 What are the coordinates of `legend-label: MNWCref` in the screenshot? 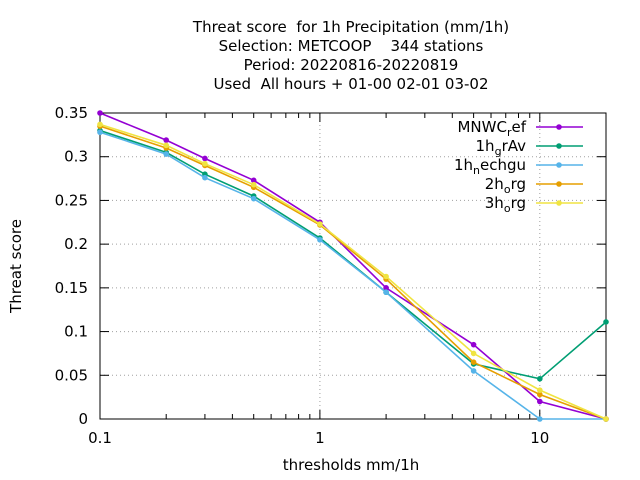 It's located at (491, 128).